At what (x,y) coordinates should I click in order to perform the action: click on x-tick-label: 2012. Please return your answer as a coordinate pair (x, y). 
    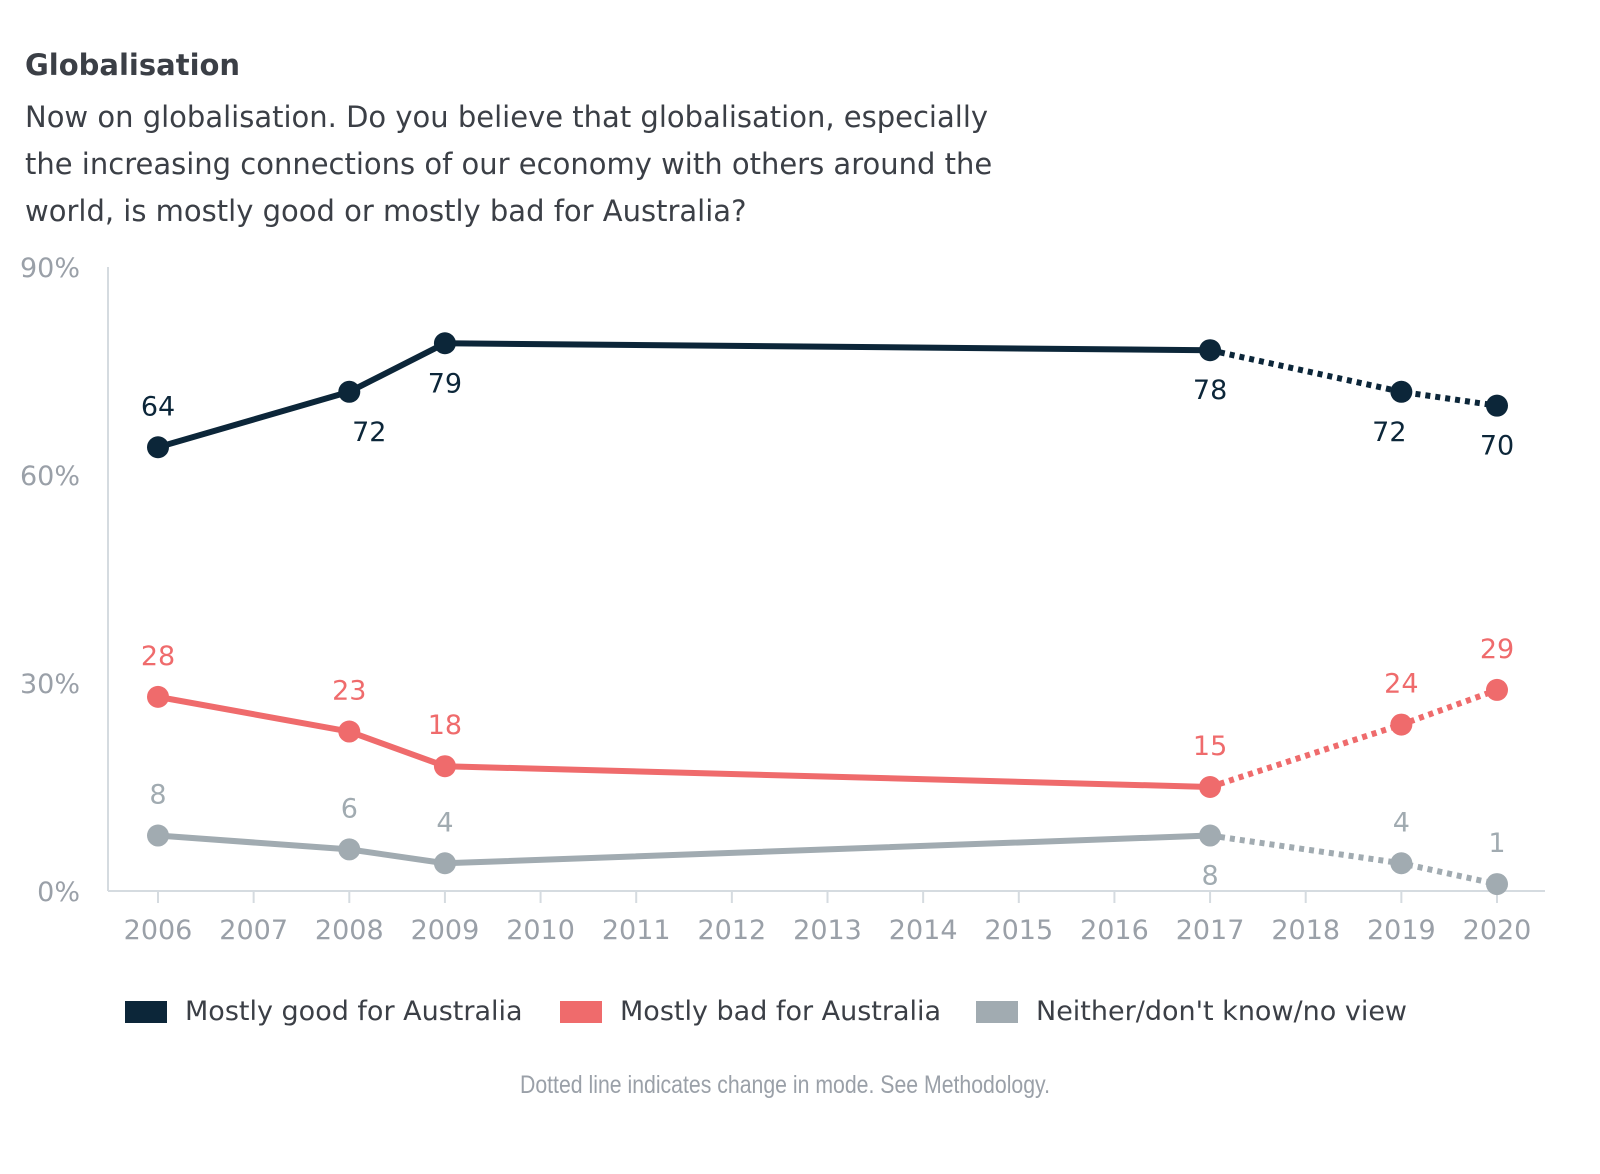
    Looking at the image, I should click on (731, 930).